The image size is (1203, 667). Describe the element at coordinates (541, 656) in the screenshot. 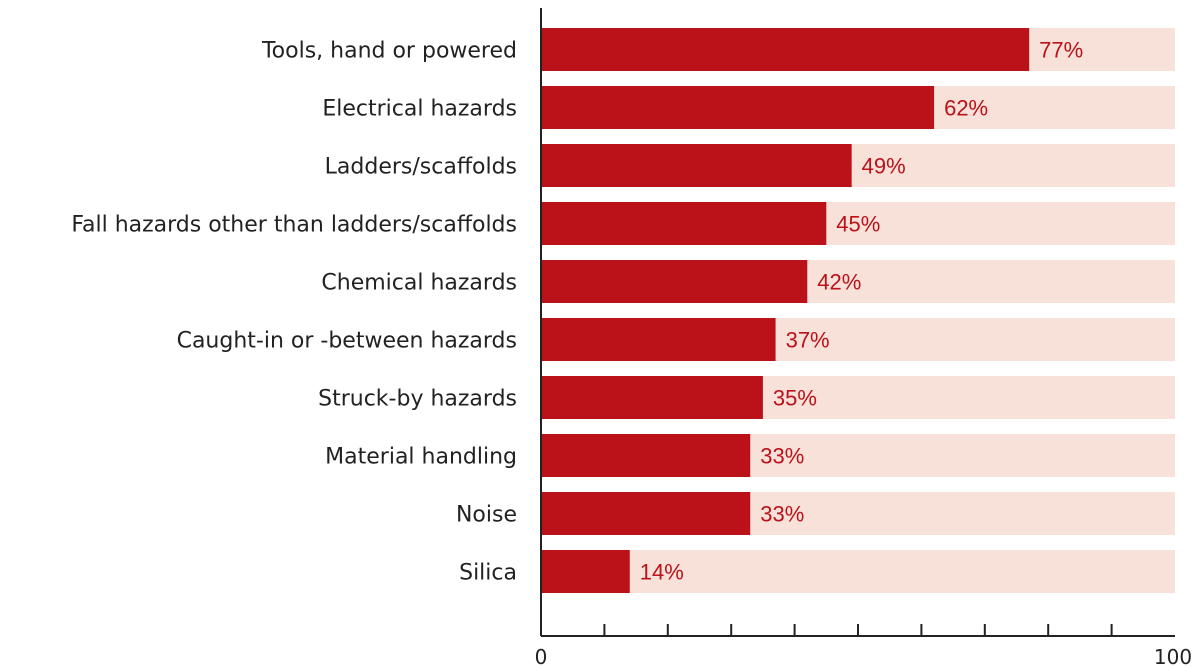

I see `x-tick-label-min: 0` at that location.